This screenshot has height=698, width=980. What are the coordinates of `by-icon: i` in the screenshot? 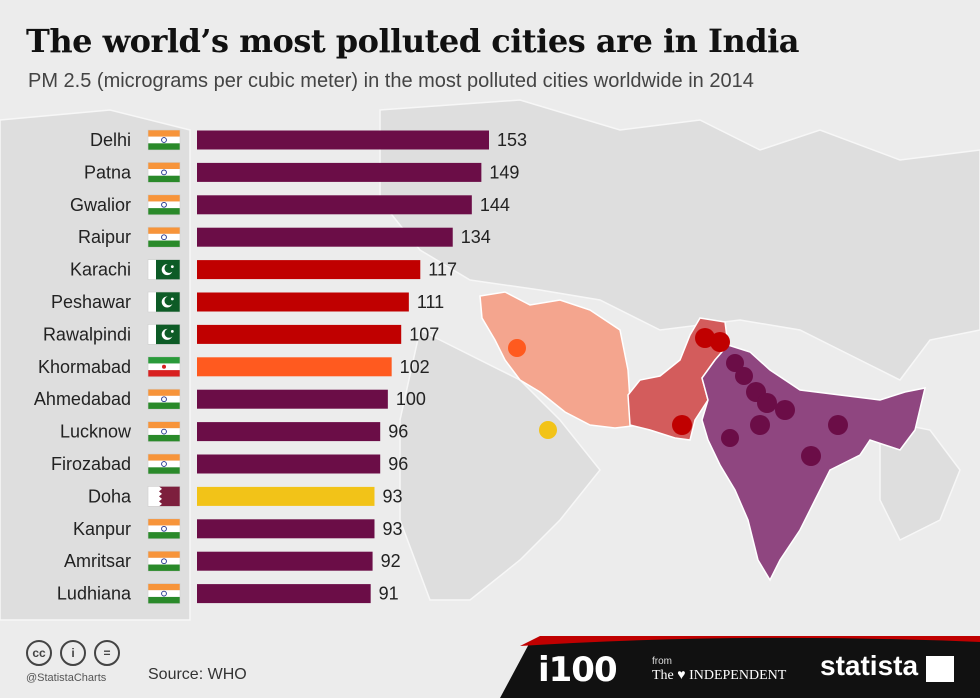 It's located at (73, 653).